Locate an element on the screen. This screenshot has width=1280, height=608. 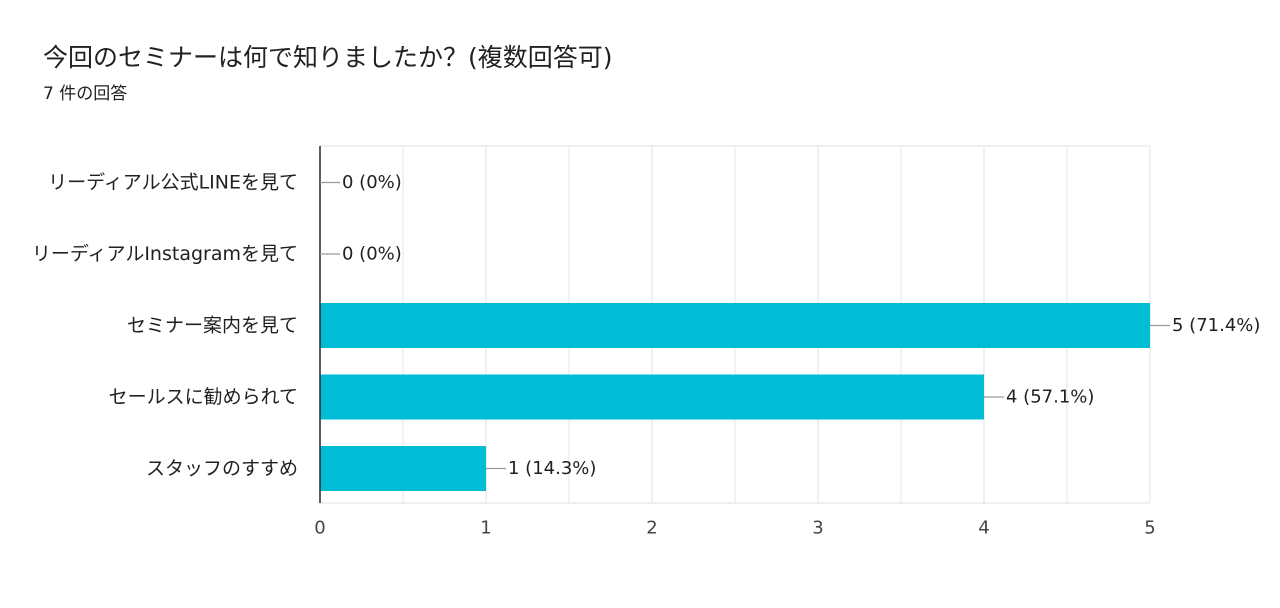
x-tick-label: 1 is located at coordinates (485, 528).